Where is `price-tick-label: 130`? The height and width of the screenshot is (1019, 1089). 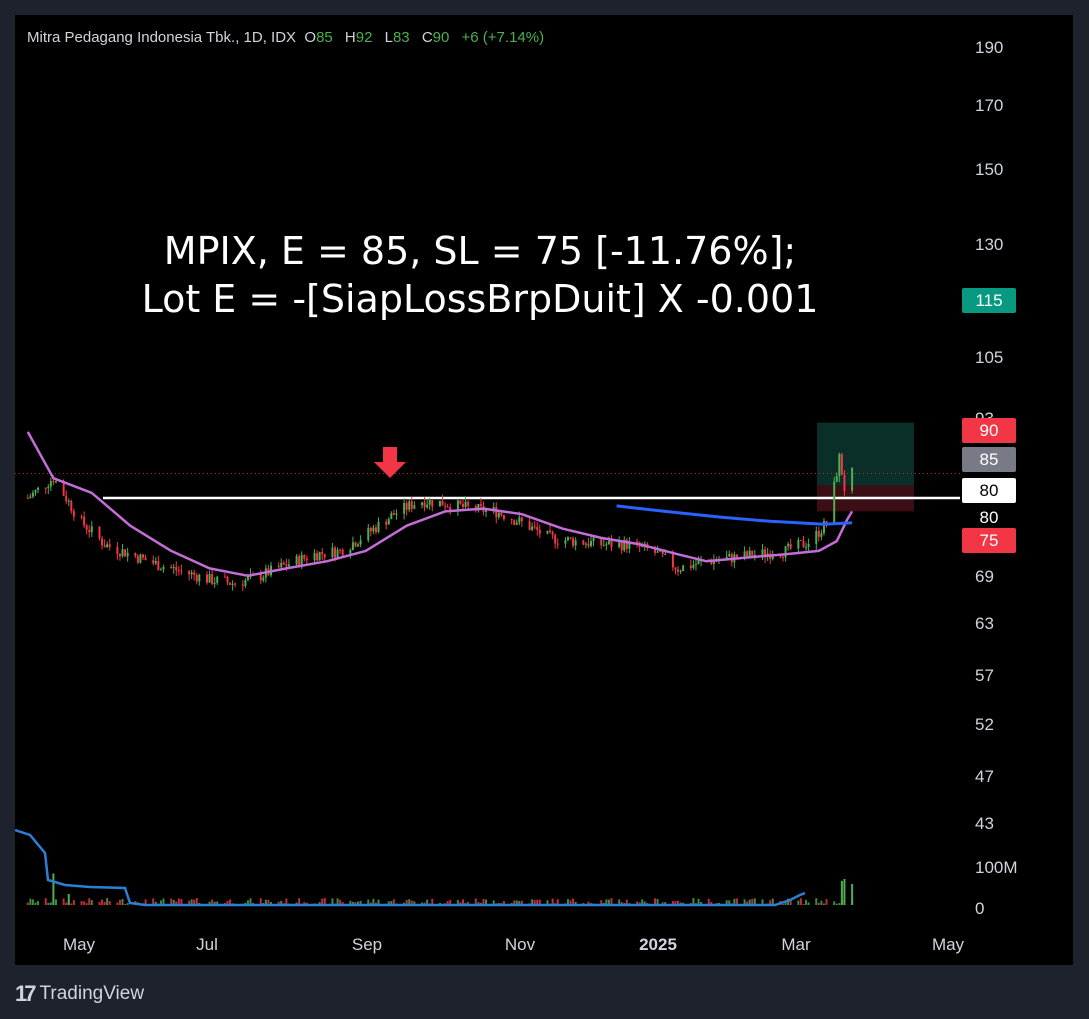 price-tick-label: 130 is located at coordinates (989, 244).